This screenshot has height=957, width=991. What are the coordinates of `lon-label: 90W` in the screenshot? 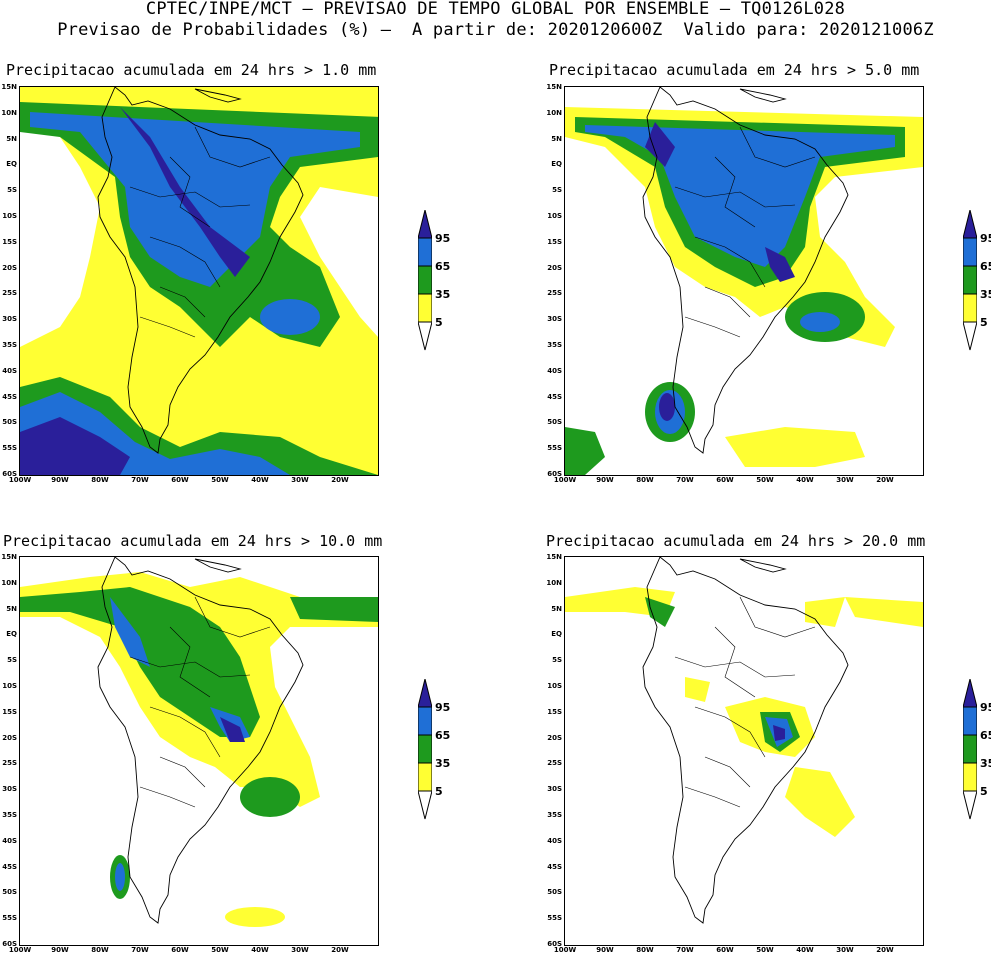 It's located at (605, 950).